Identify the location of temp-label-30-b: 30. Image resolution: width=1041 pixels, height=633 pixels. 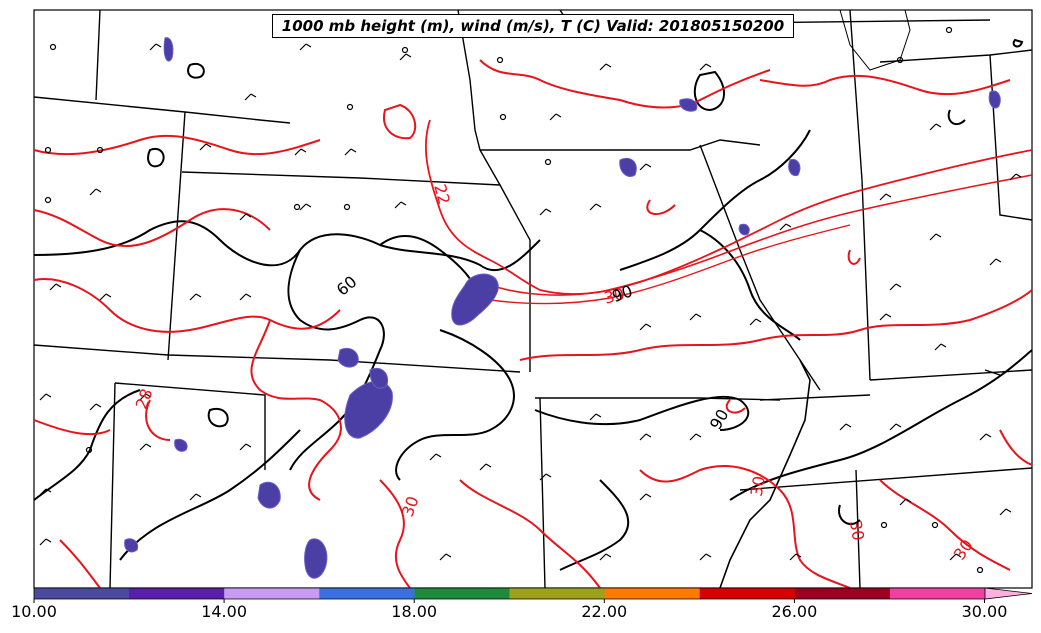
(758, 485).